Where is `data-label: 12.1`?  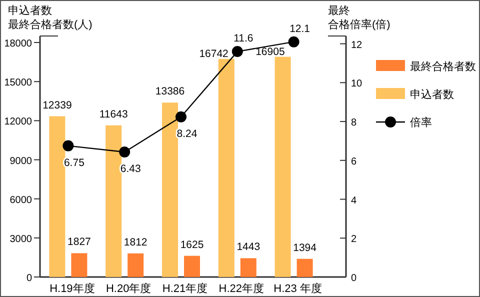 data-label: 12.1 is located at coordinates (300, 28).